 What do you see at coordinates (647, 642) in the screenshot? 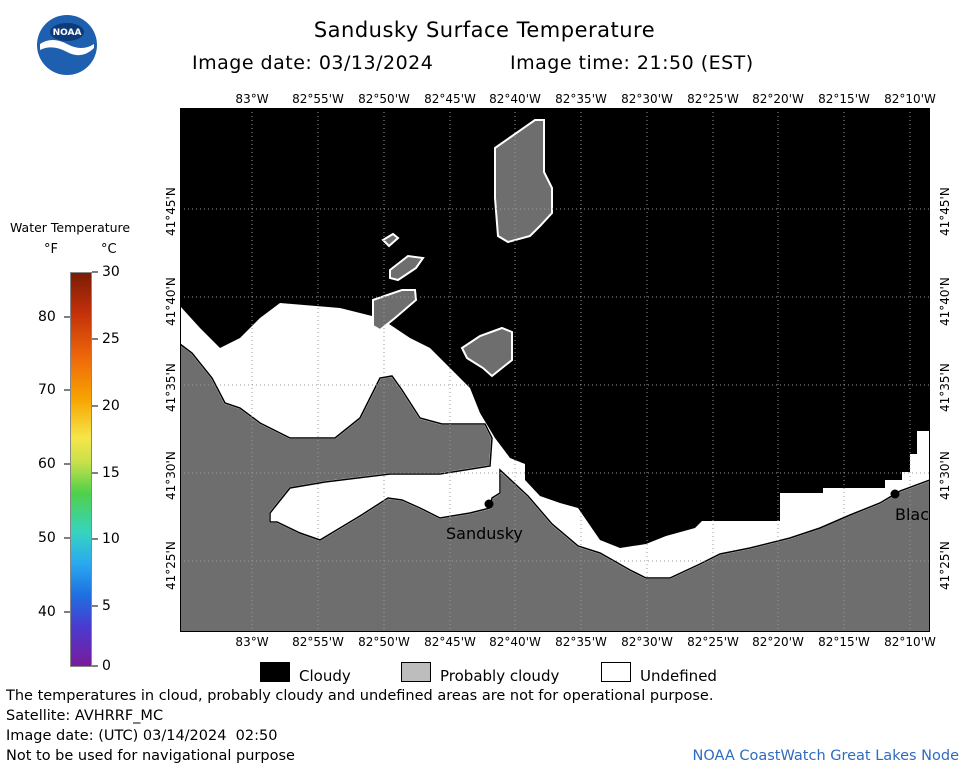
I see `lon-bottom-82-30w: 82°30'W` at bounding box center [647, 642].